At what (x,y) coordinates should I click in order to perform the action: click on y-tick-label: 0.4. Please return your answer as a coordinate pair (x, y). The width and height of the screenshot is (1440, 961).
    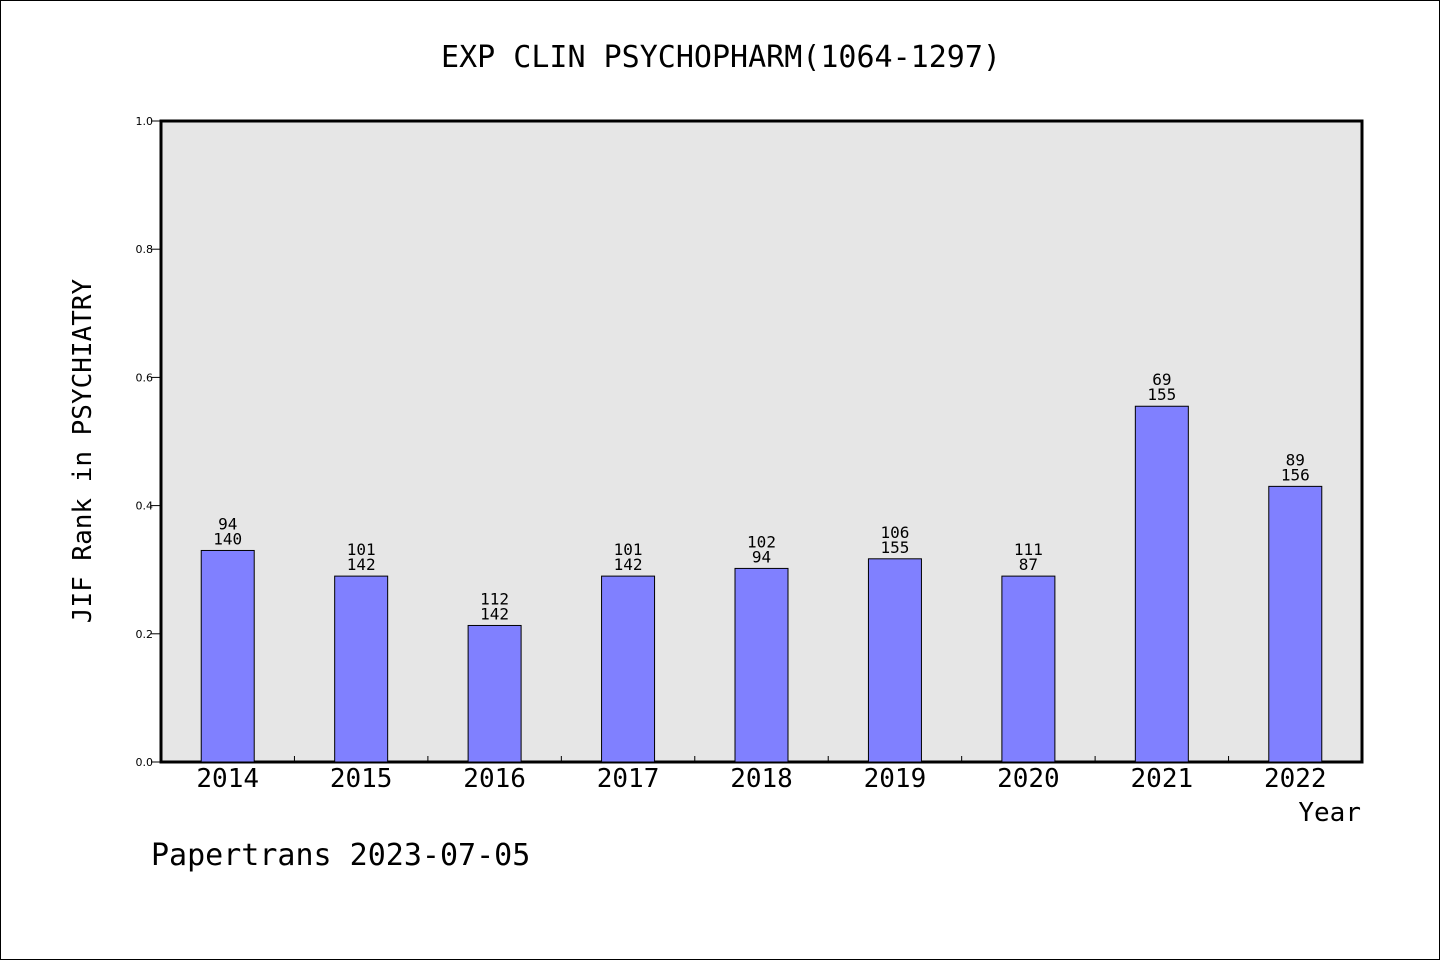
    Looking at the image, I should click on (145, 506).